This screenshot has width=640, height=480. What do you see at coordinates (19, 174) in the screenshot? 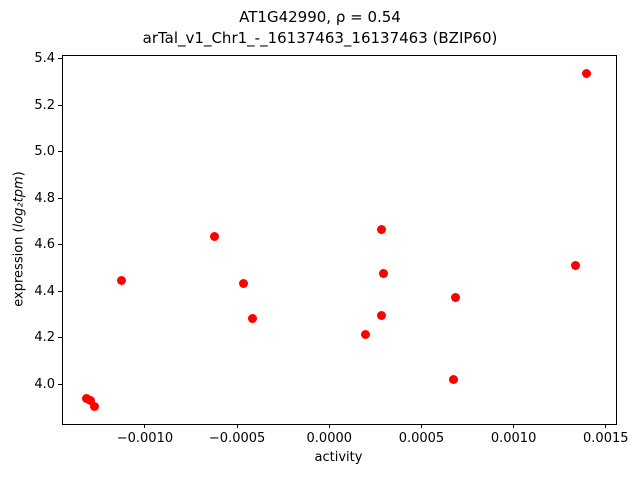
I see `y-axis-label-suffix: )` at bounding box center [19, 174].